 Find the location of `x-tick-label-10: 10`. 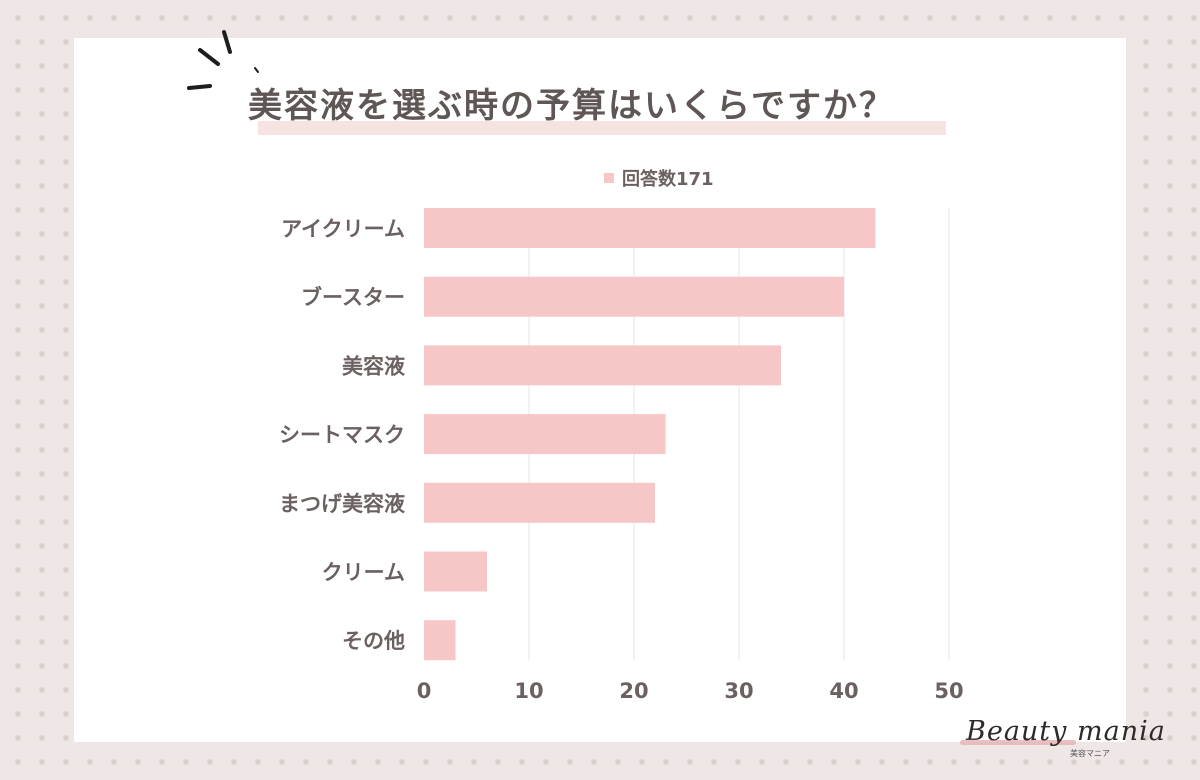

x-tick-label-10: 10 is located at coordinates (528, 691).